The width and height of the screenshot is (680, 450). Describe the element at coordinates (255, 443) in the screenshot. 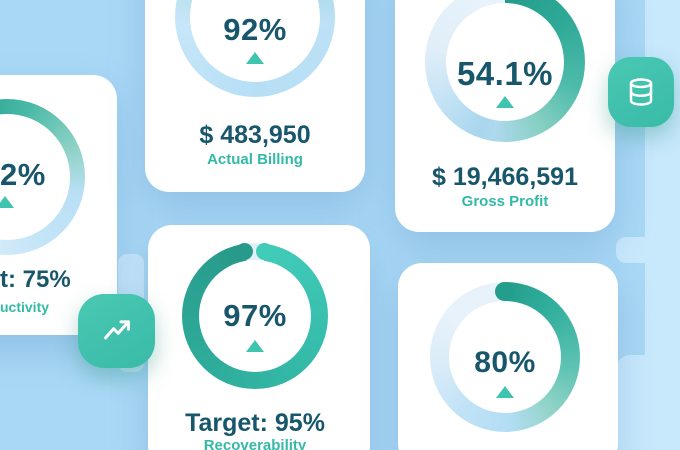

I see `card-label: Recoverability` at that location.